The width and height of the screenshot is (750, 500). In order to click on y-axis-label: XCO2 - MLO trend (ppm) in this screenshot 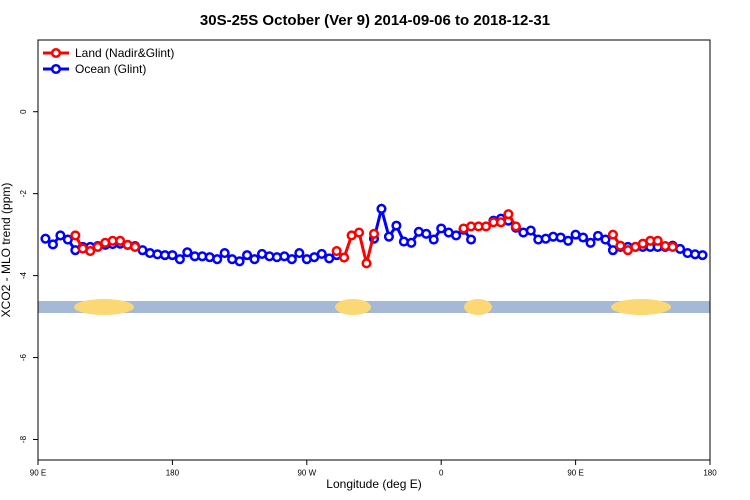, I will do `click(6, 250)`.